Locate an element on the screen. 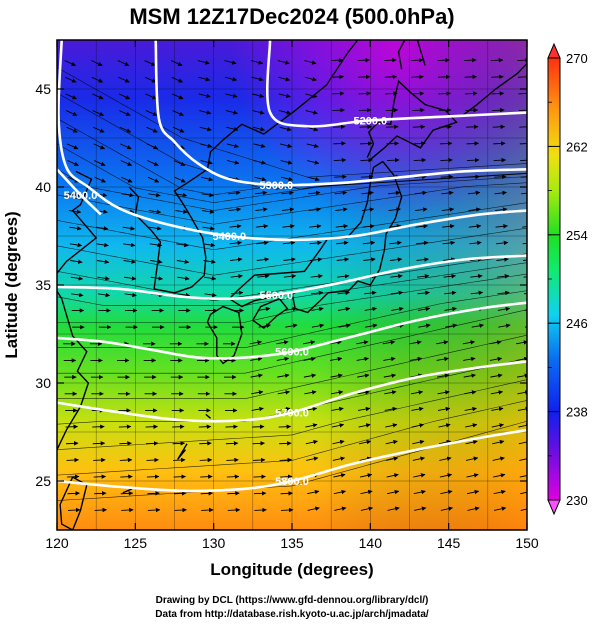 The width and height of the screenshot is (599, 625). colorbar-tick-label: 270 is located at coordinates (577, 58).